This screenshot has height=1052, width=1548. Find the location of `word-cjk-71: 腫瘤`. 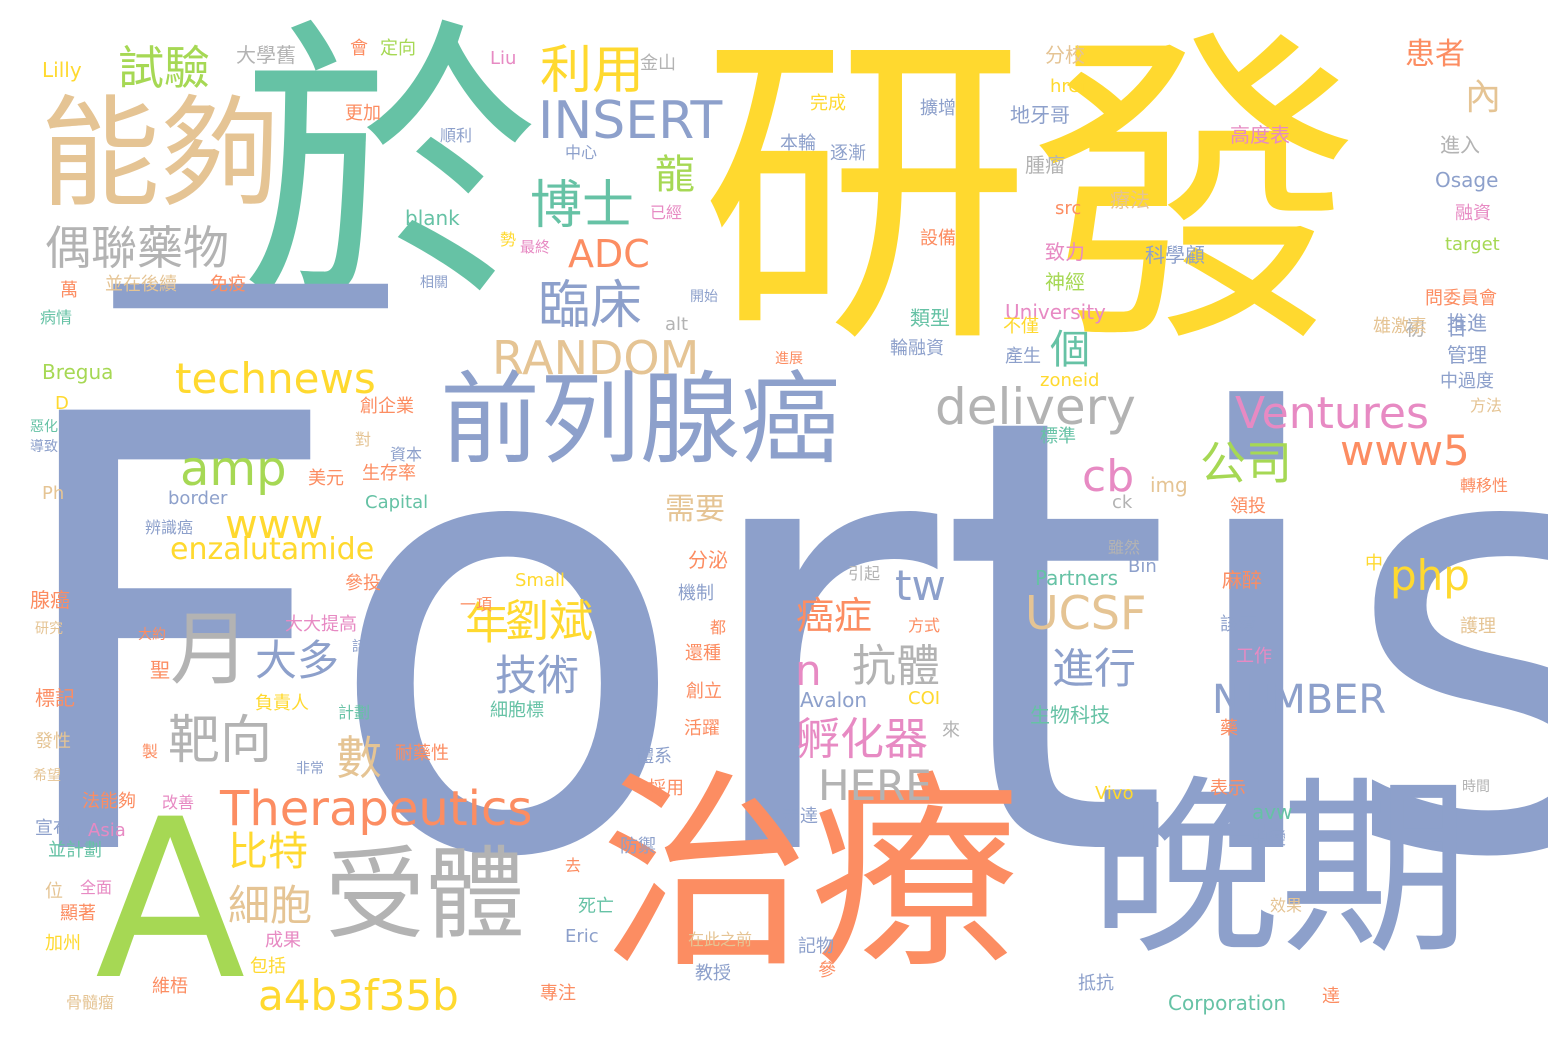

word-cjk-71: 腫瘤 is located at coordinates (1045, 165).